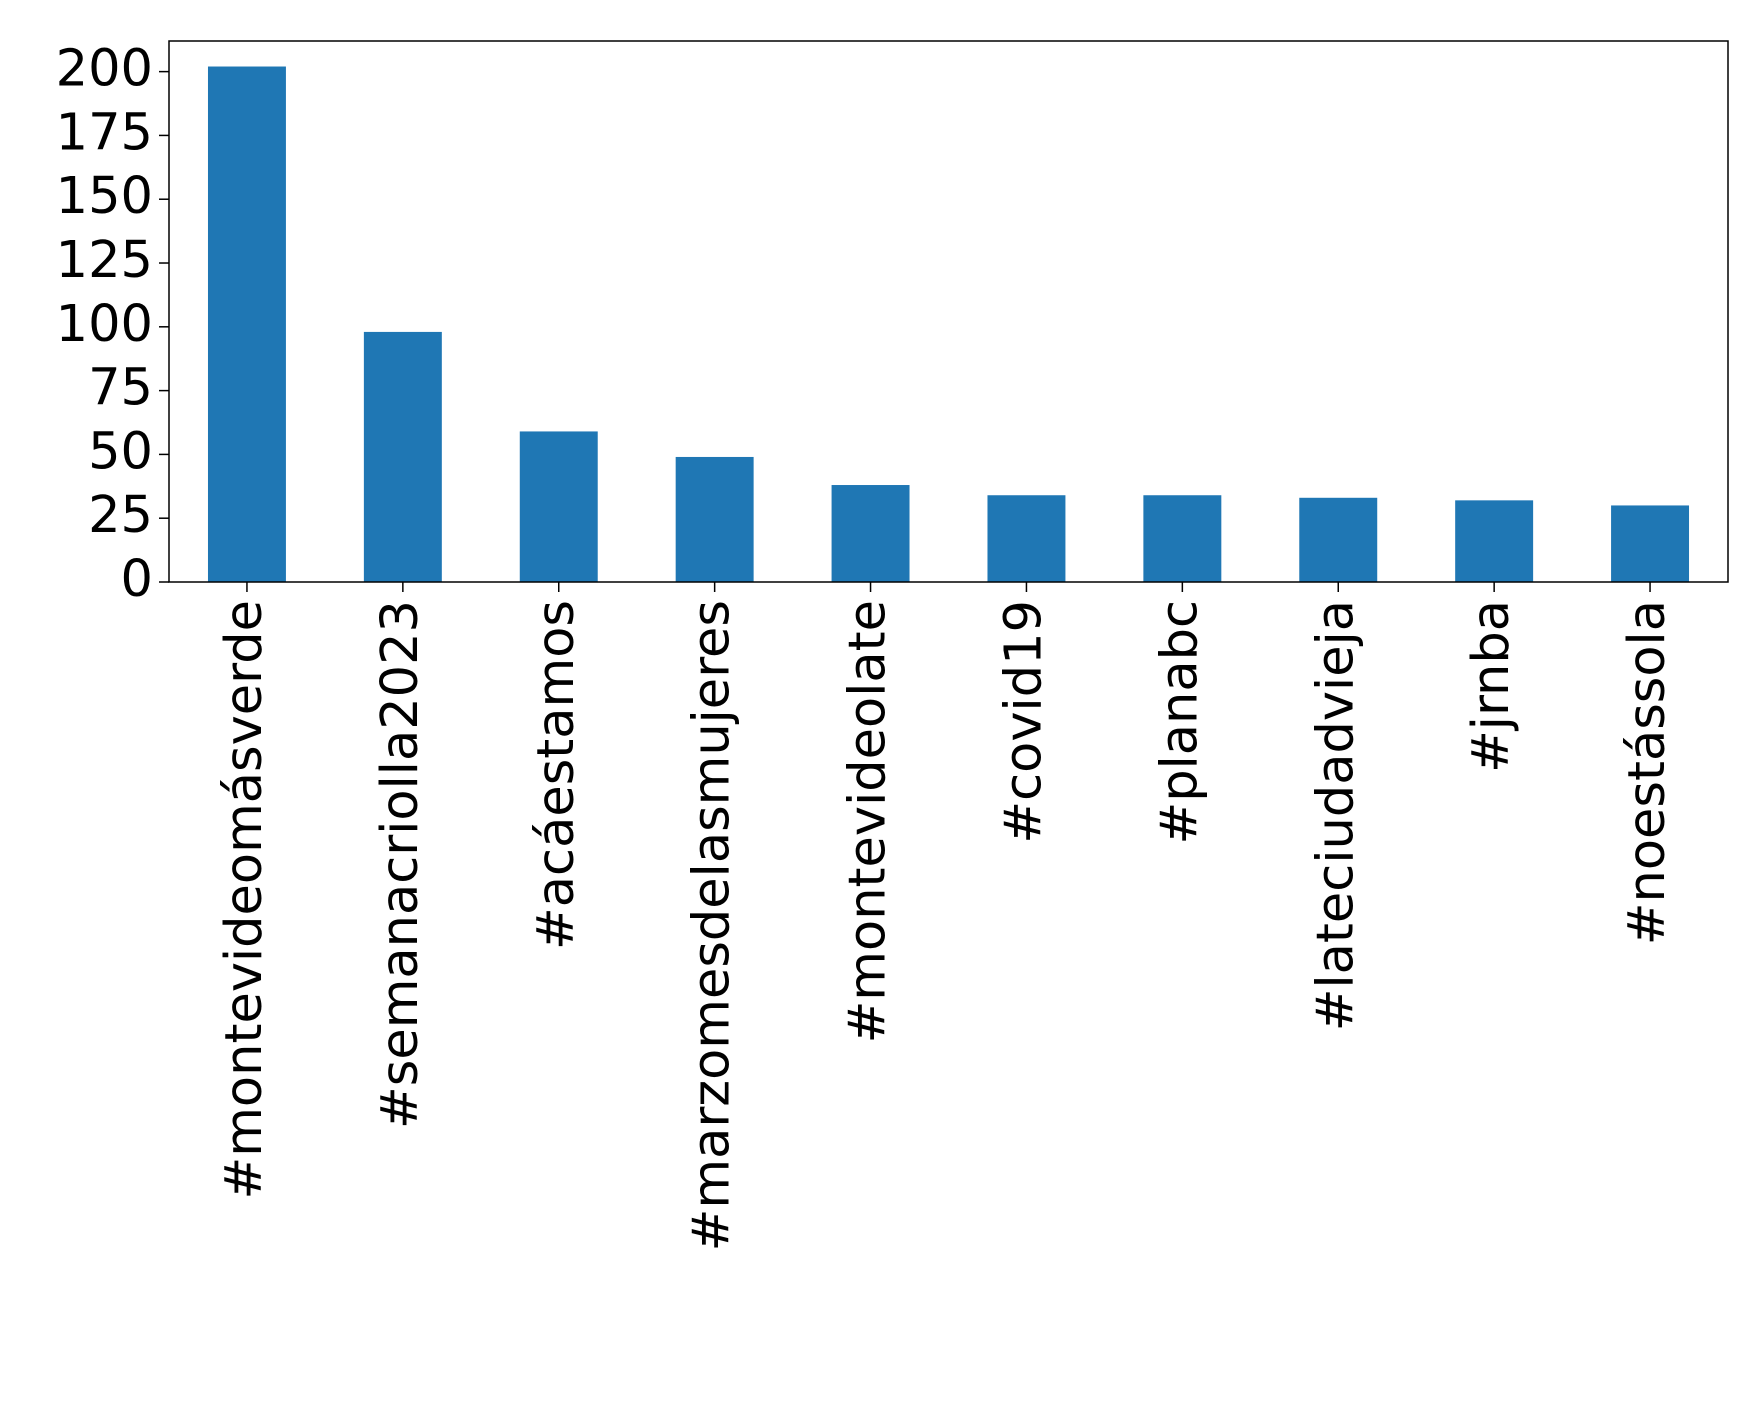 The image size is (1758, 1426). What do you see at coordinates (712, 925) in the screenshot?
I see `x-tick-label: #marzomesdelasmujeres` at bounding box center [712, 925].